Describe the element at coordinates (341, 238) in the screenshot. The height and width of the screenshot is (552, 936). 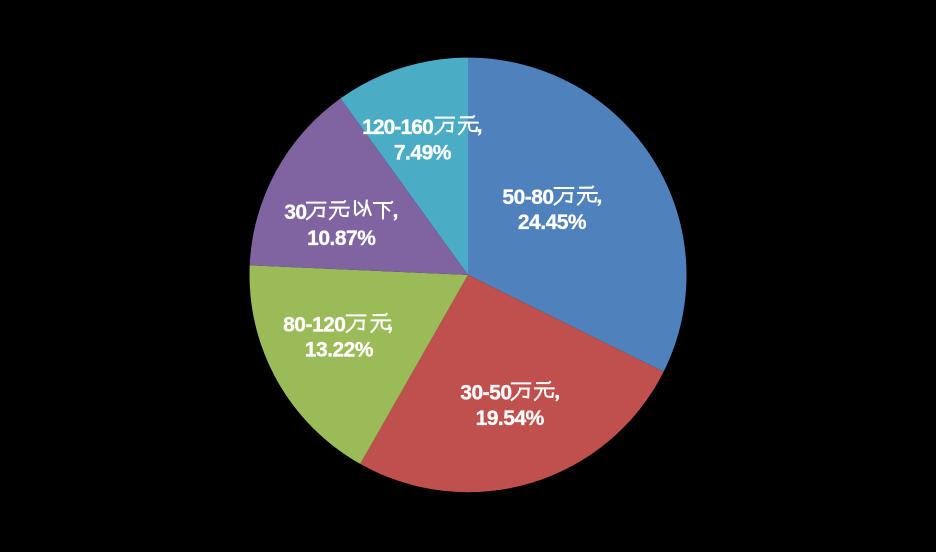
I see `svg-text: 10.87%` at that location.